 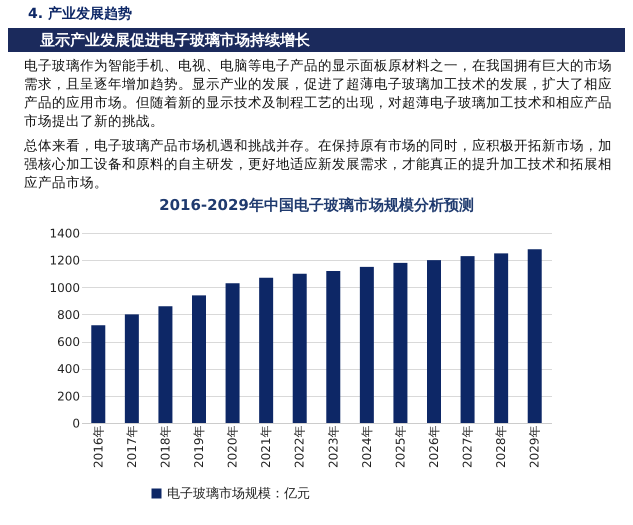 What do you see at coordinates (175, 40) in the screenshot?
I see `text: 显示产业发展促进电子玻璃市场持续增长` at bounding box center [175, 40].